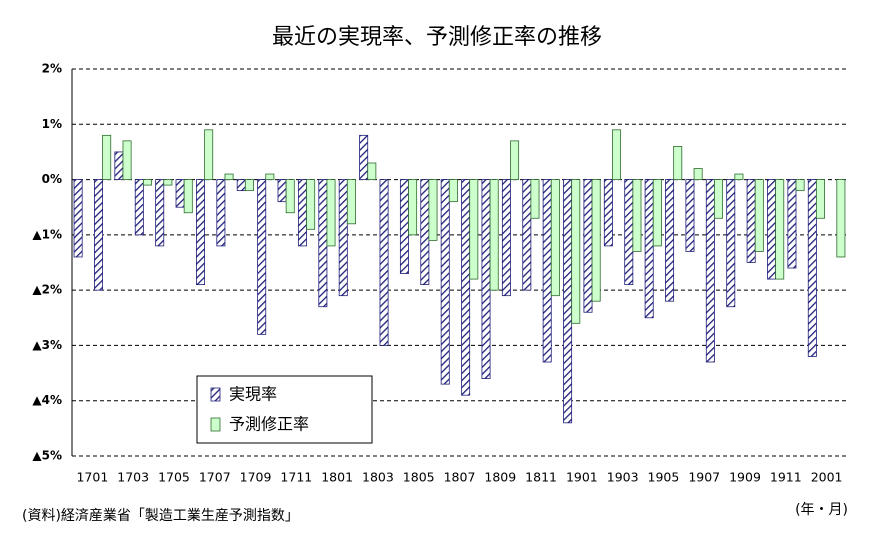 The image size is (875, 546). What do you see at coordinates (745, 477) in the screenshot?
I see `x-tick-label: 1909` at bounding box center [745, 477].